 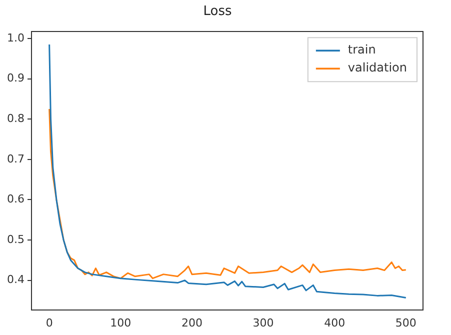 I want to click on legend-label: train, so click(x=362, y=49).